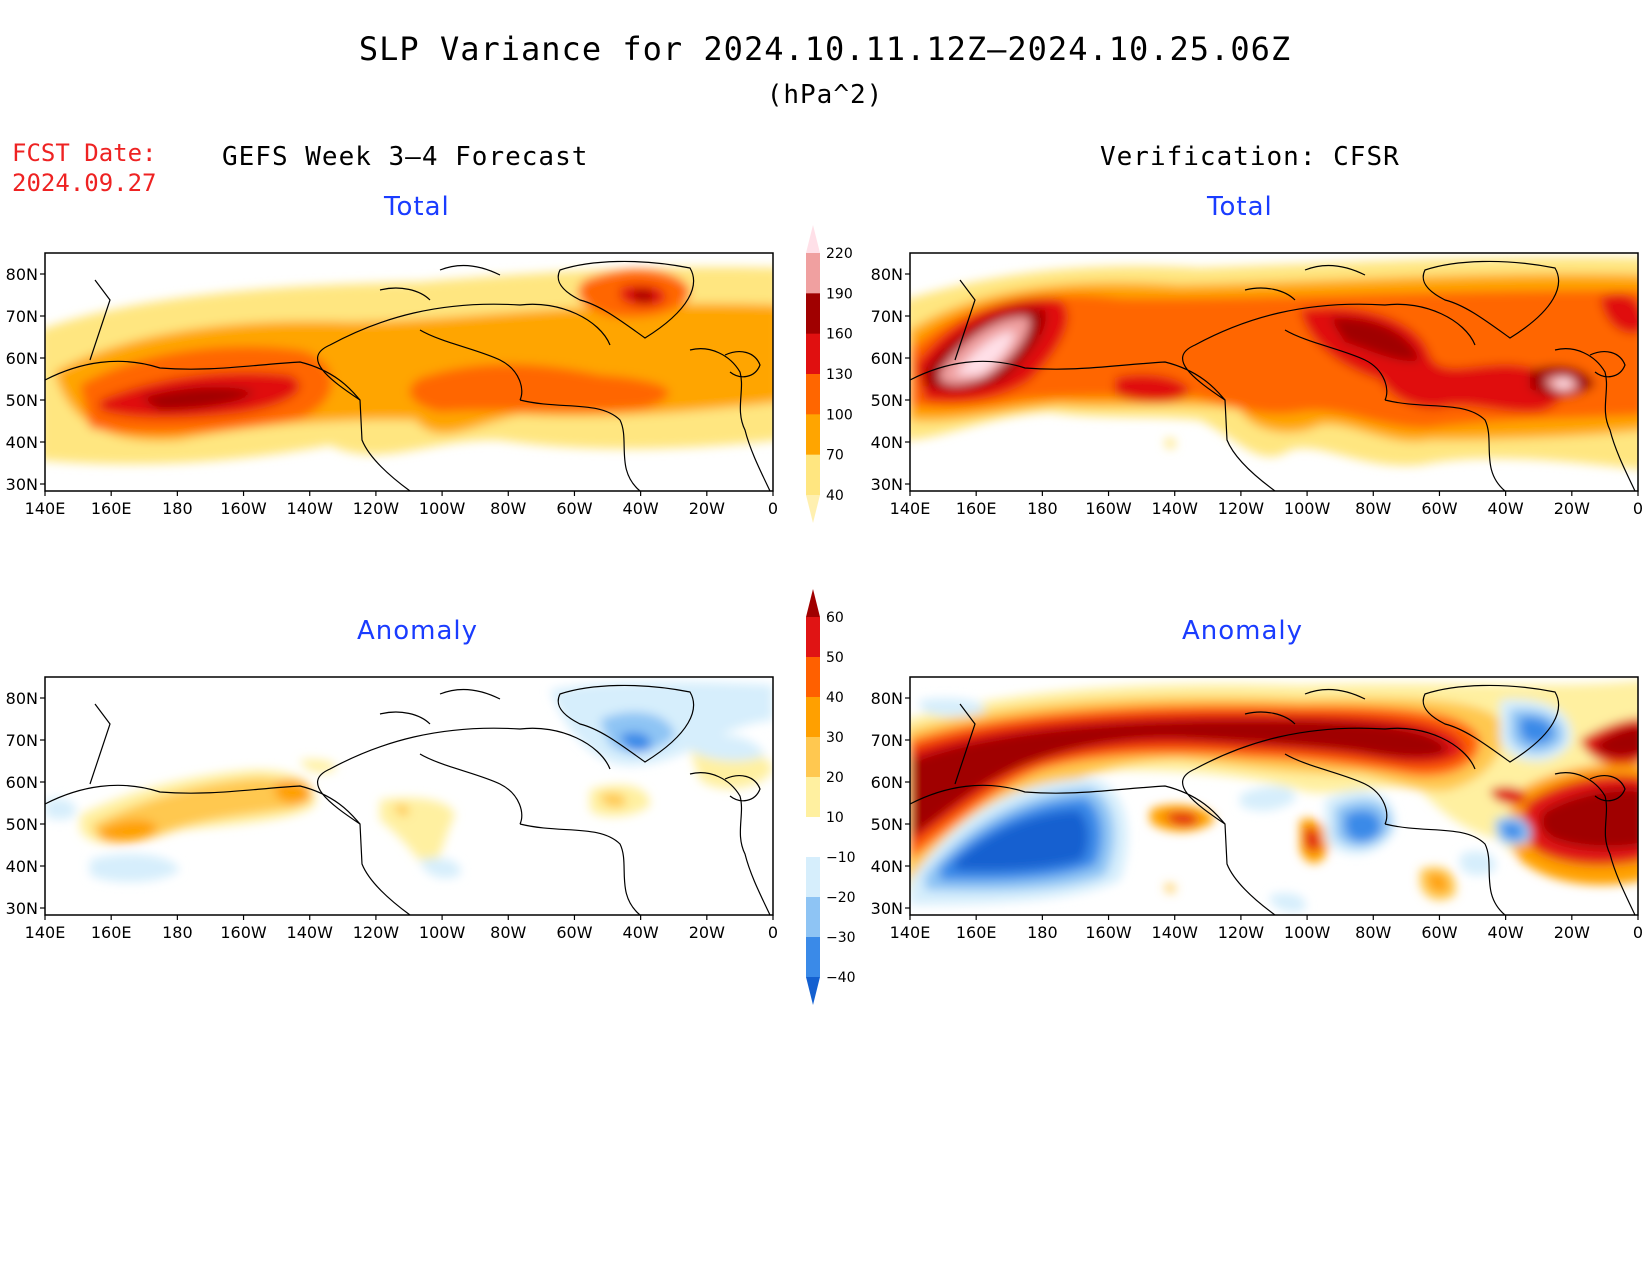 The image size is (1650, 1275). What do you see at coordinates (839, 254) in the screenshot?
I see `colorbar-level-label: 220` at bounding box center [839, 254].